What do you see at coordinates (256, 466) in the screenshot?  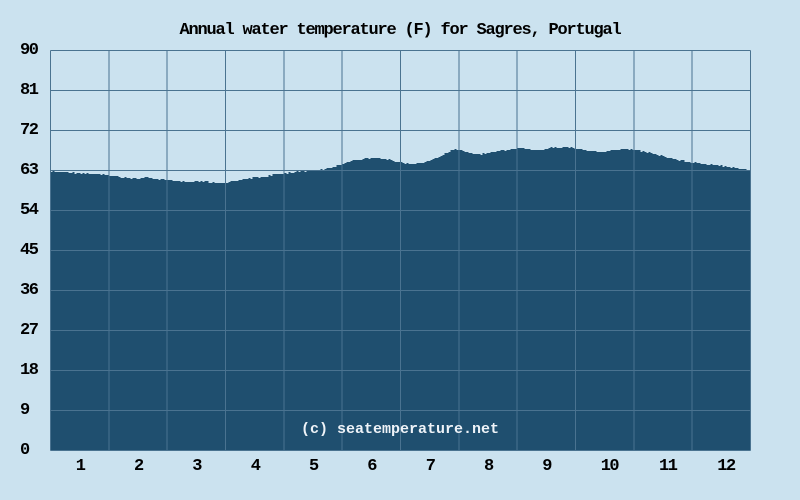 I see `svg-text: 4` at bounding box center [256, 466].